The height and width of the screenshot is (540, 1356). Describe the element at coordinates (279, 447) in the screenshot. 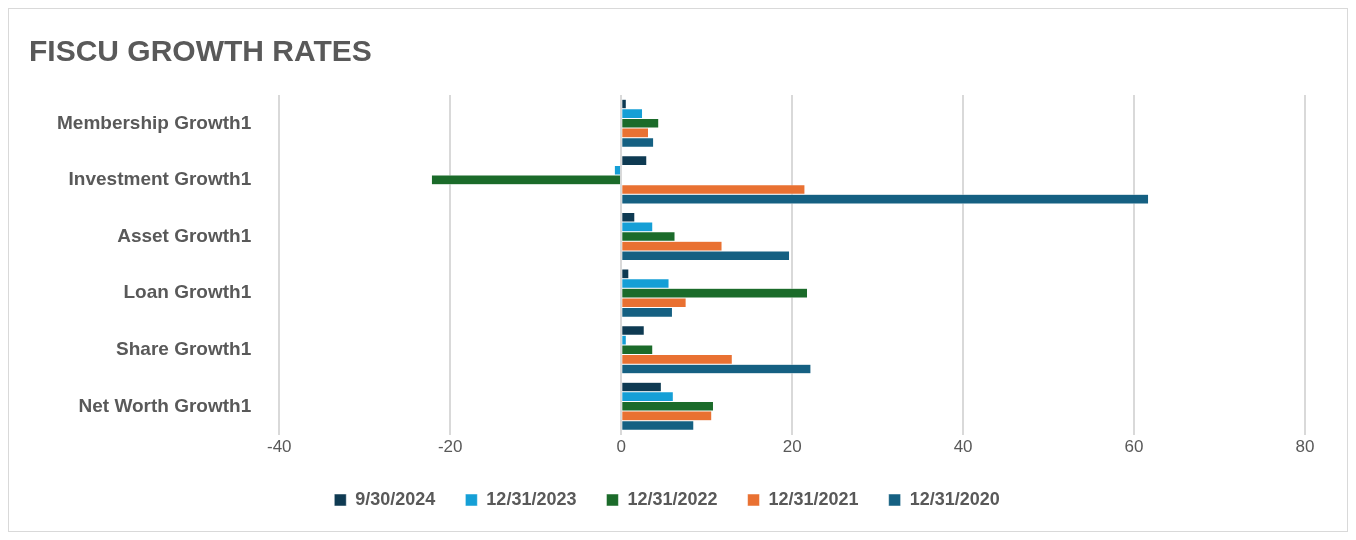

I see `x-tick-label: -40` at that location.